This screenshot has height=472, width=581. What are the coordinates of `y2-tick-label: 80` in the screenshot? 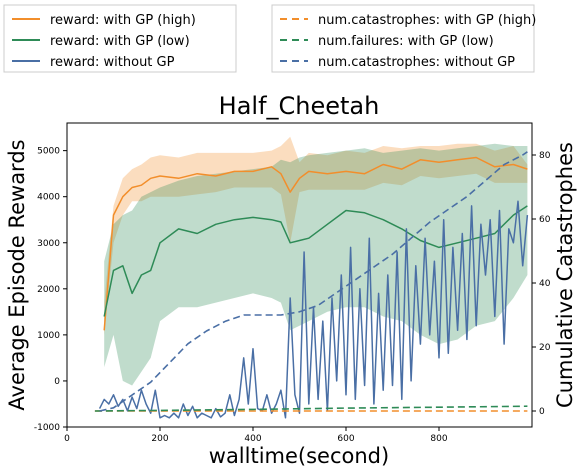 It's located at (545, 156).